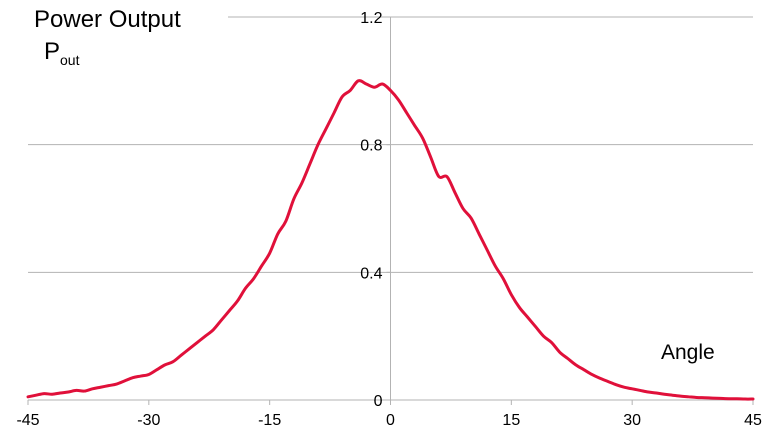 This screenshot has width=768, height=439. What do you see at coordinates (371, 146) in the screenshot?
I see `y-tick-label: 0.8` at bounding box center [371, 146].